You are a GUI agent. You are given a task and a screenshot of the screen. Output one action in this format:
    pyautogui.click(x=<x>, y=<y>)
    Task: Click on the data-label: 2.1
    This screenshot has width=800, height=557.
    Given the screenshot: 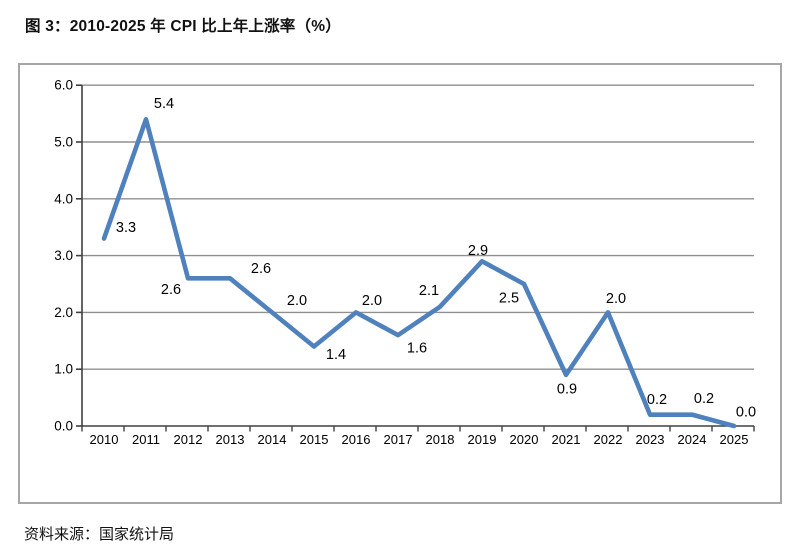 What is the action you would take?
    pyautogui.click(x=429, y=291)
    